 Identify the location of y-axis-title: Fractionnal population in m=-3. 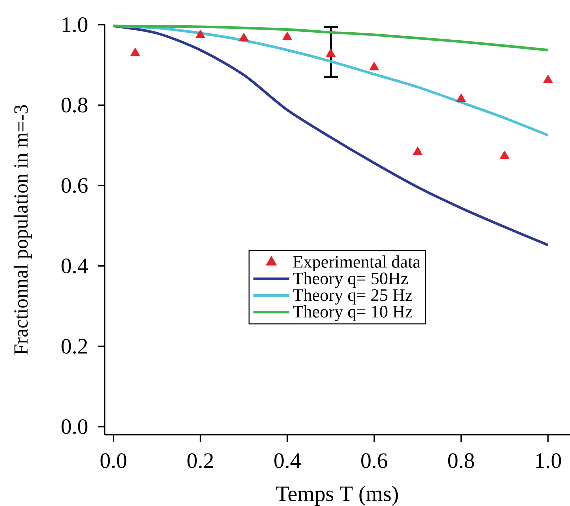
(23, 230).